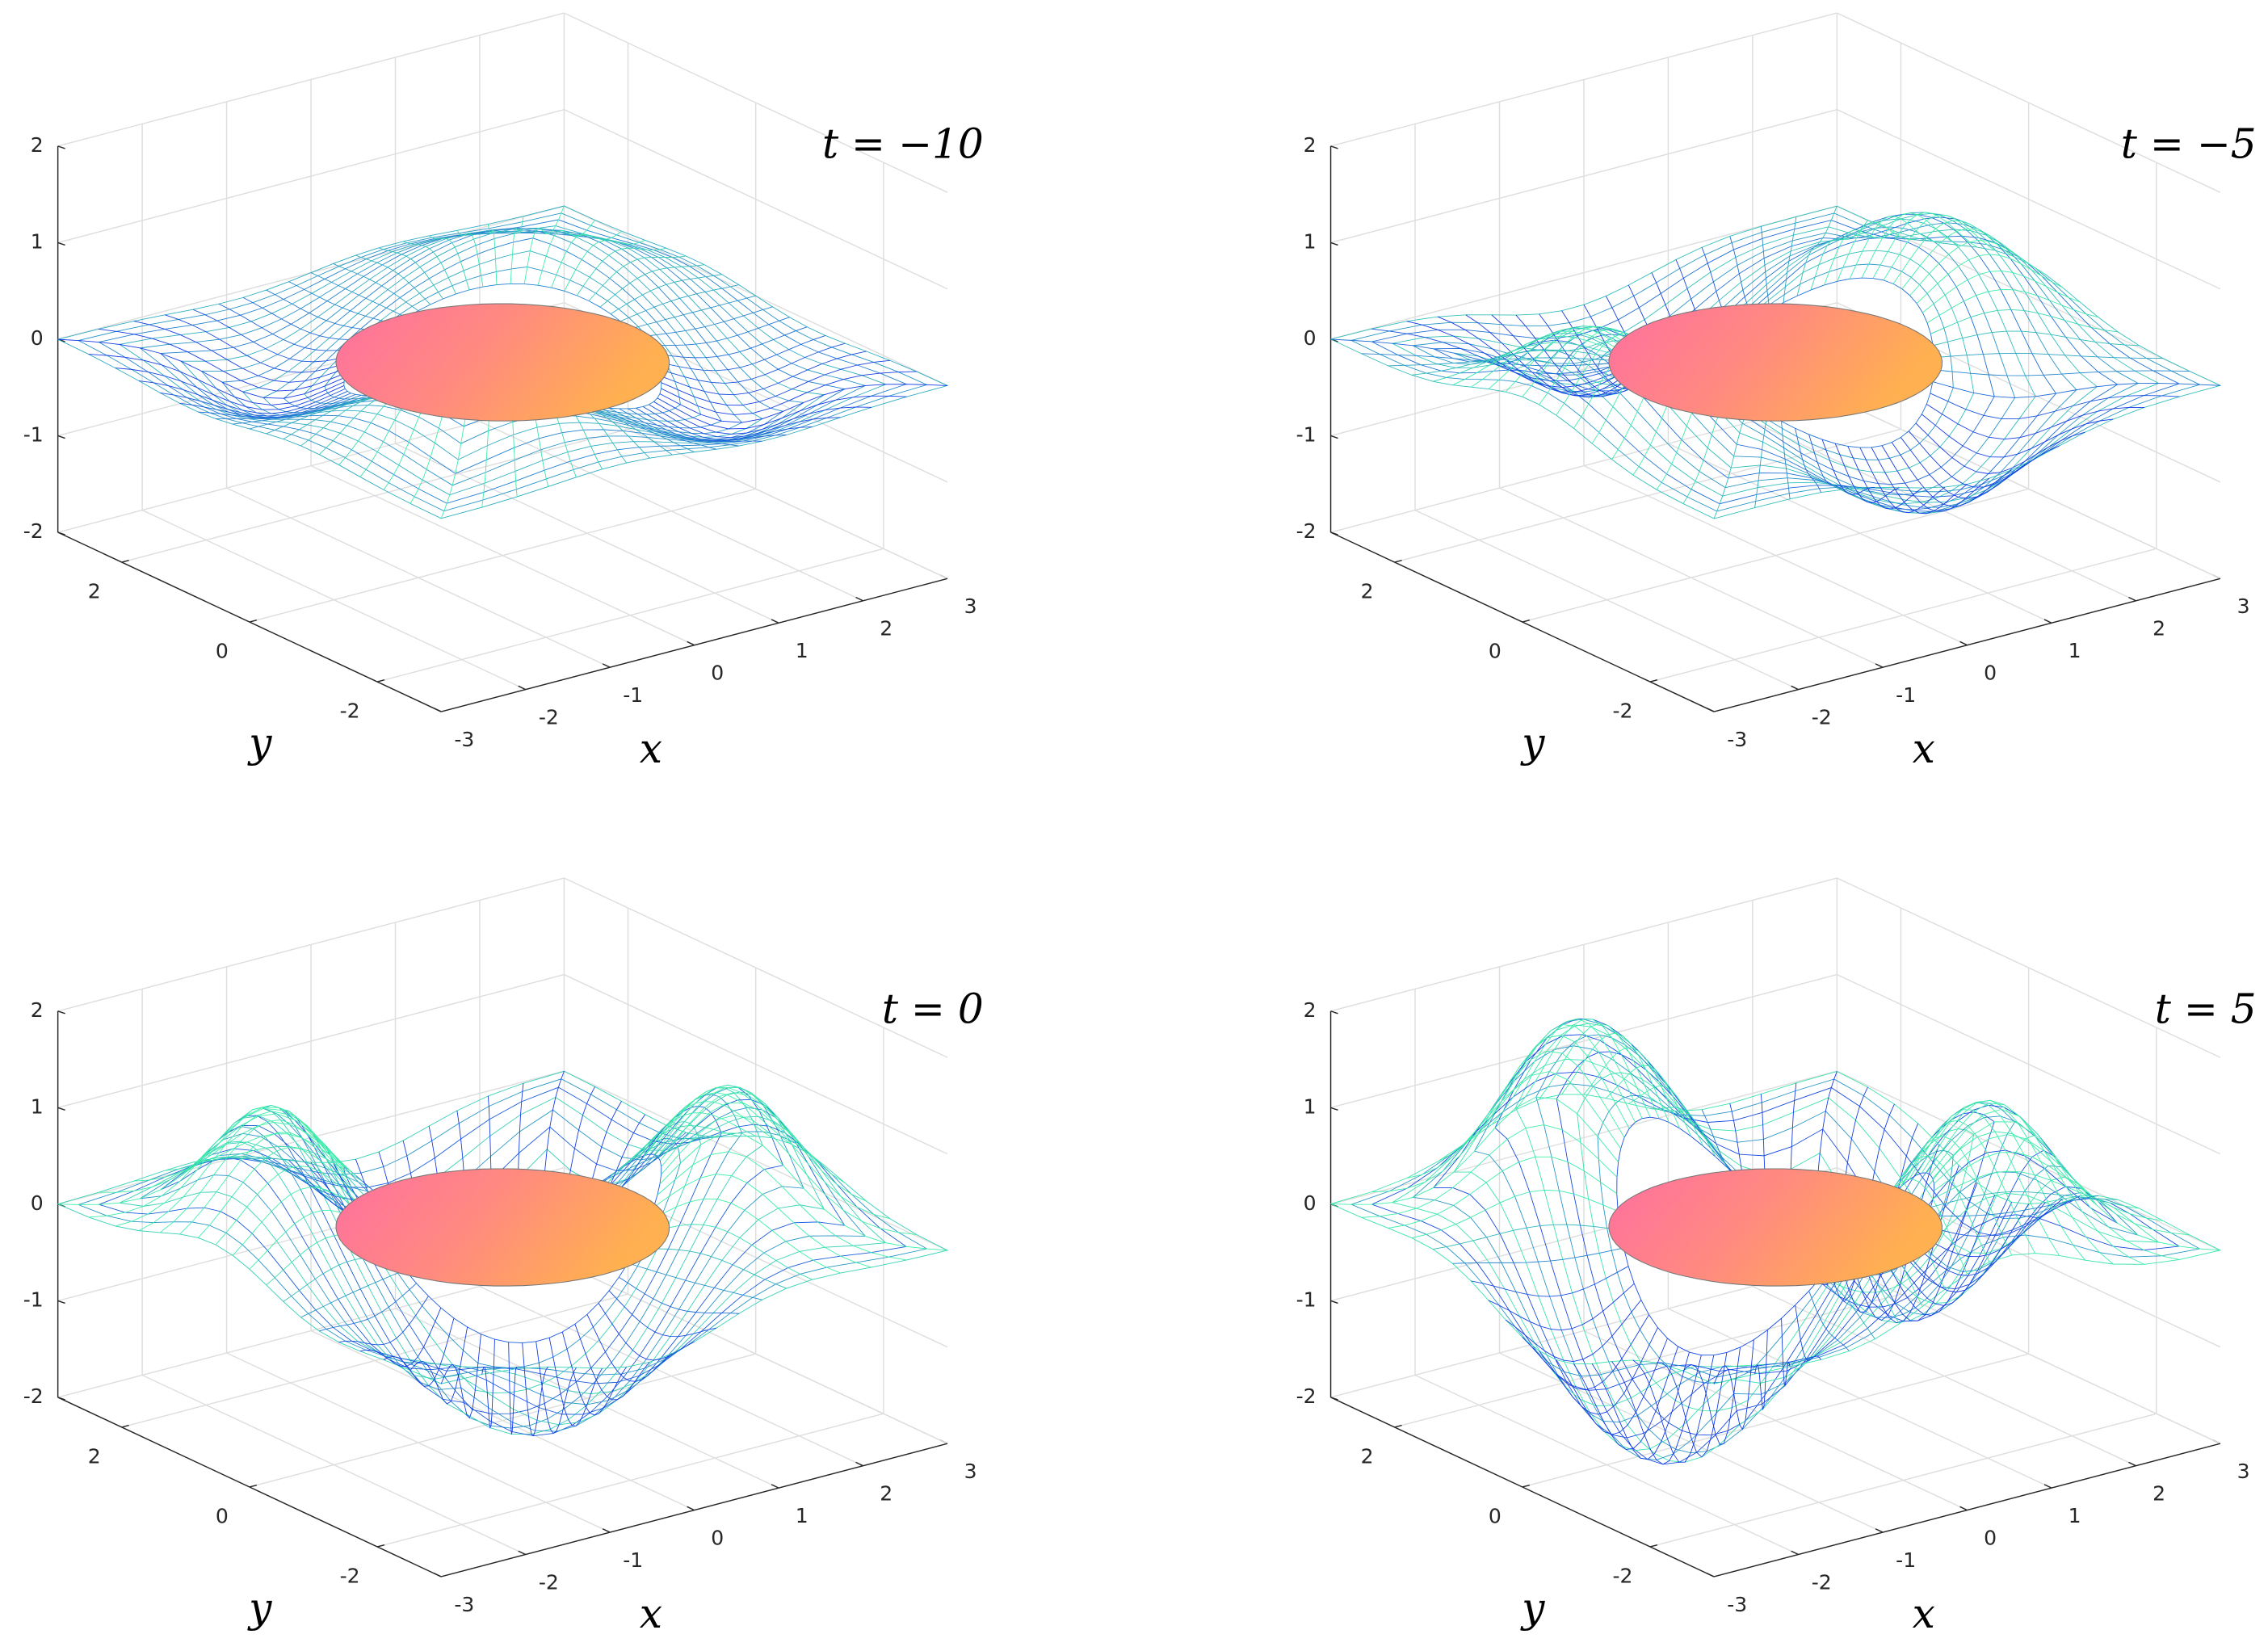 The image size is (2268, 1651). I want to click on x-tick-label: -2, so click(1822, 1582).